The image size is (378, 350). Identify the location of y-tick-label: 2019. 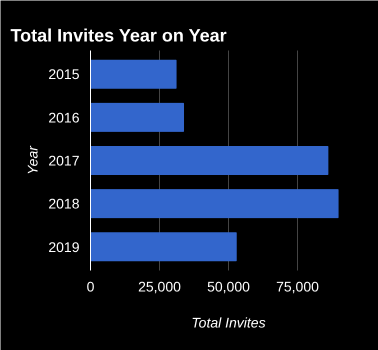
(64, 246).